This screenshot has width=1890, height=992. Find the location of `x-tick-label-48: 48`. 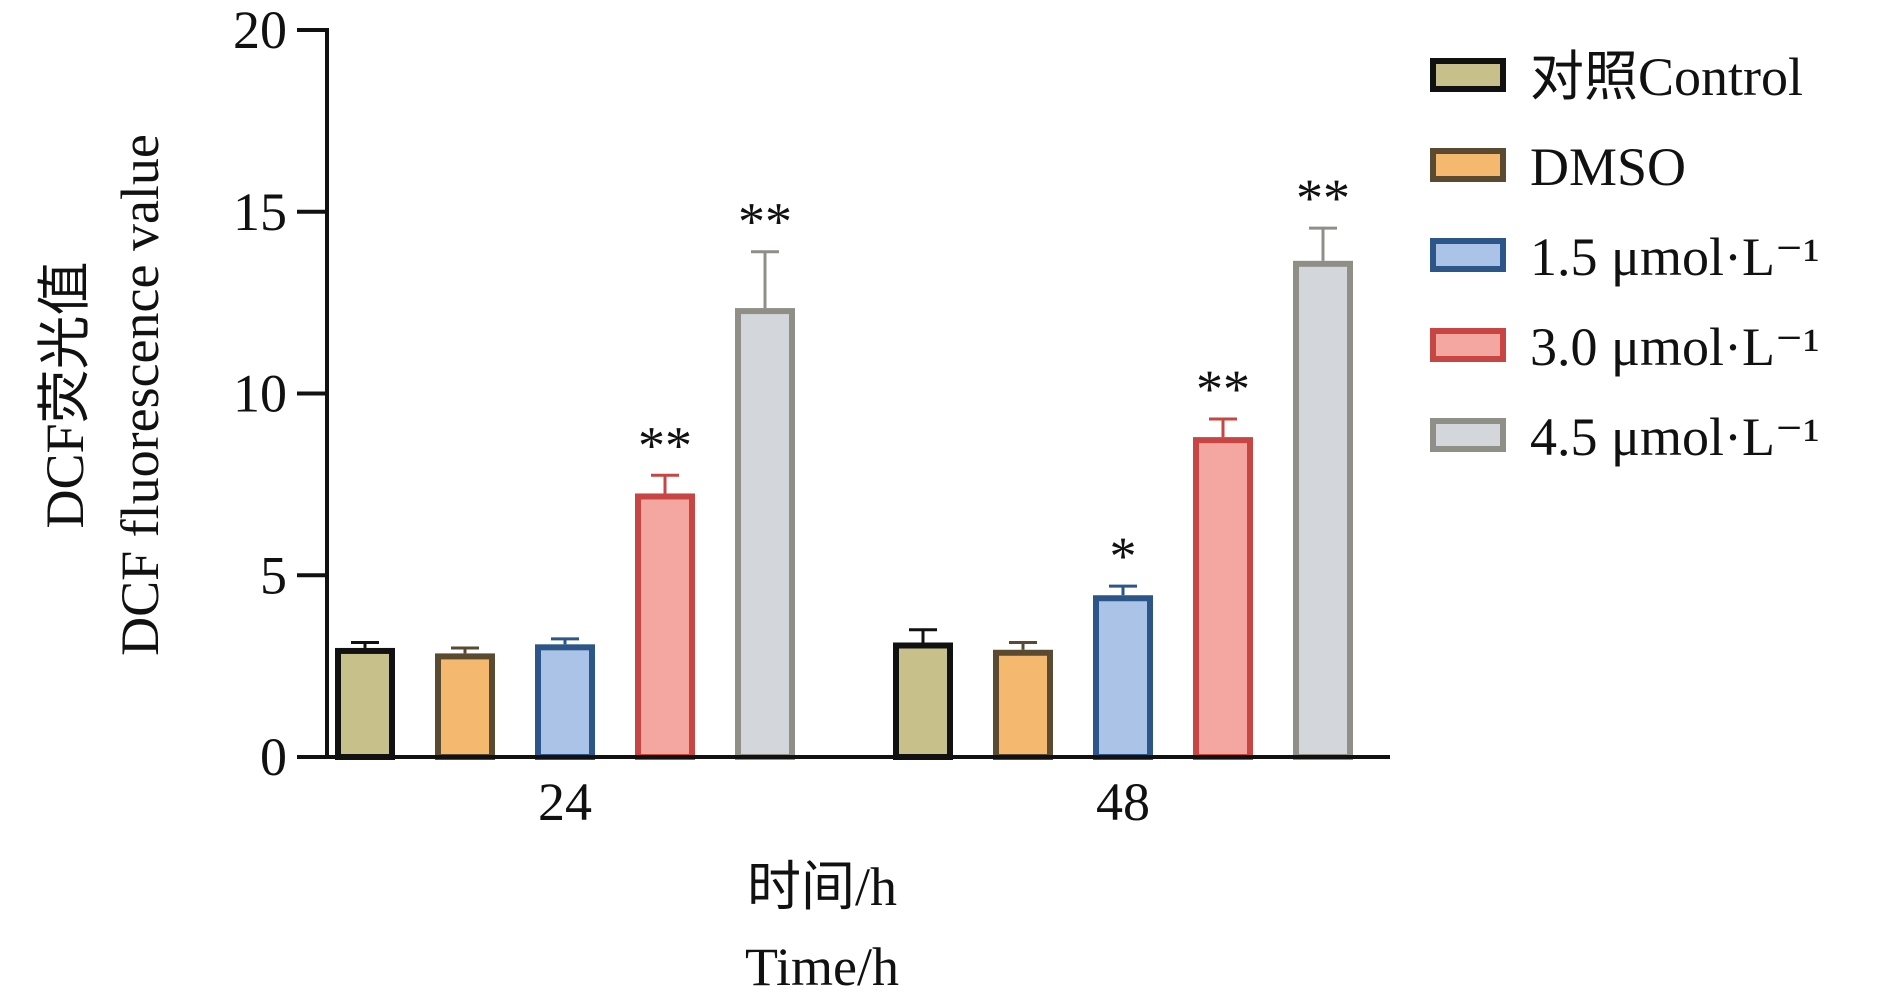

x-tick-label-48: 48 is located at coordinates (1123, 802).